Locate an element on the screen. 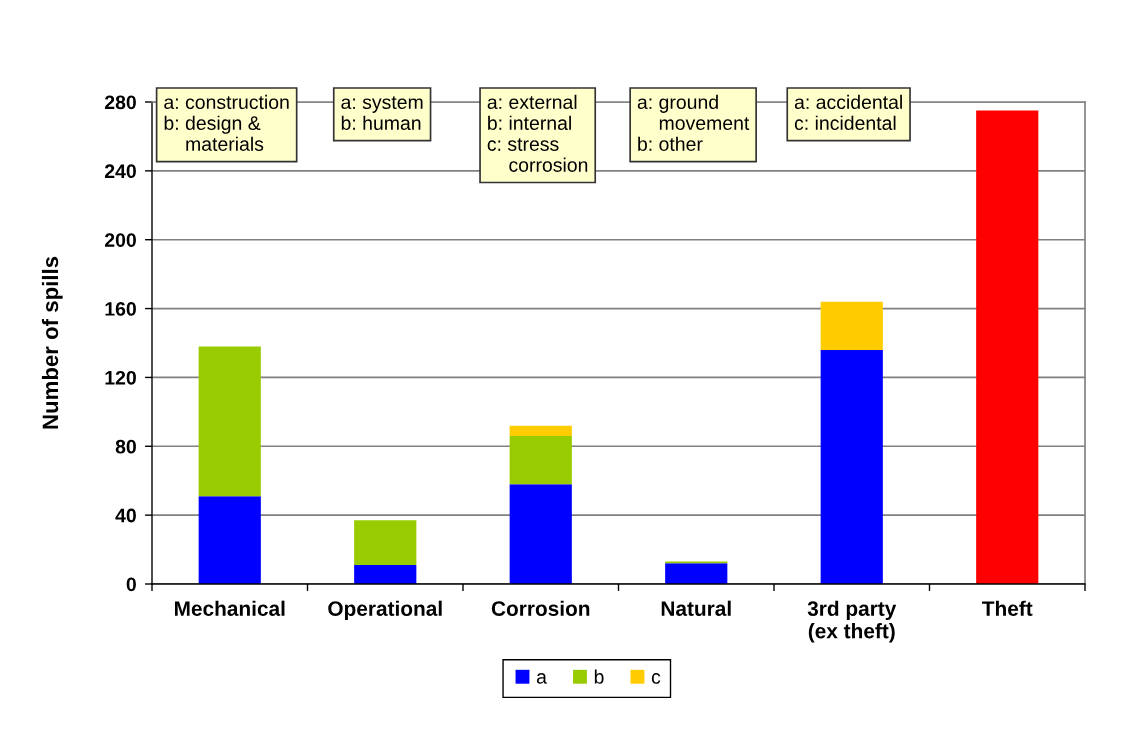  annotation: a: system b: human is located at coordinates (382, 113).